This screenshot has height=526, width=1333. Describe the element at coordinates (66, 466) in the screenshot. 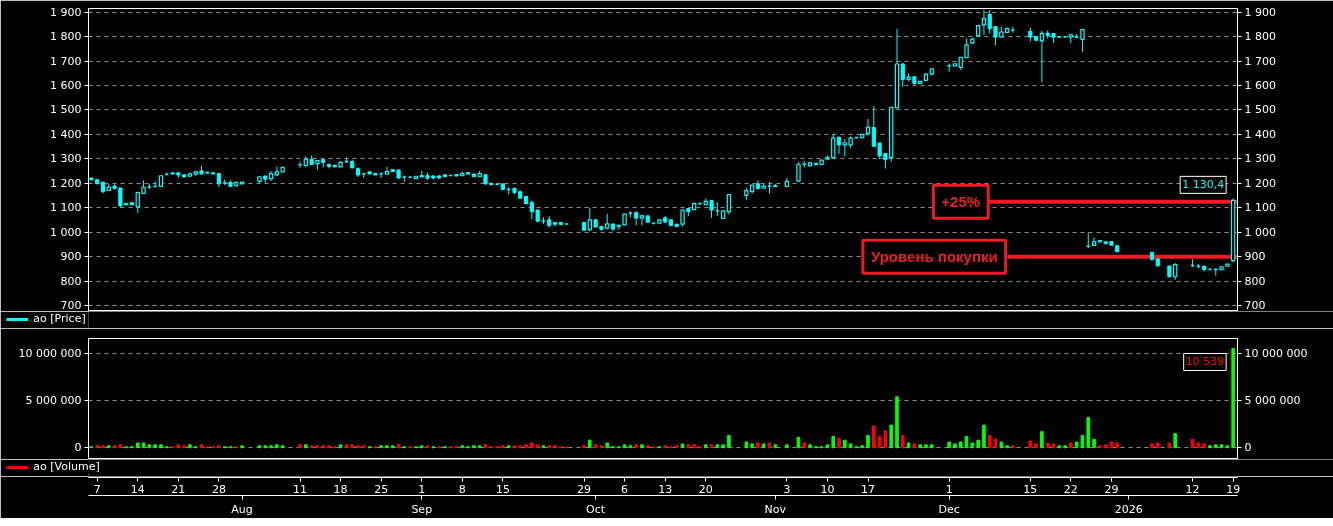

I see `legend-label: ао [Volume]` at that location.